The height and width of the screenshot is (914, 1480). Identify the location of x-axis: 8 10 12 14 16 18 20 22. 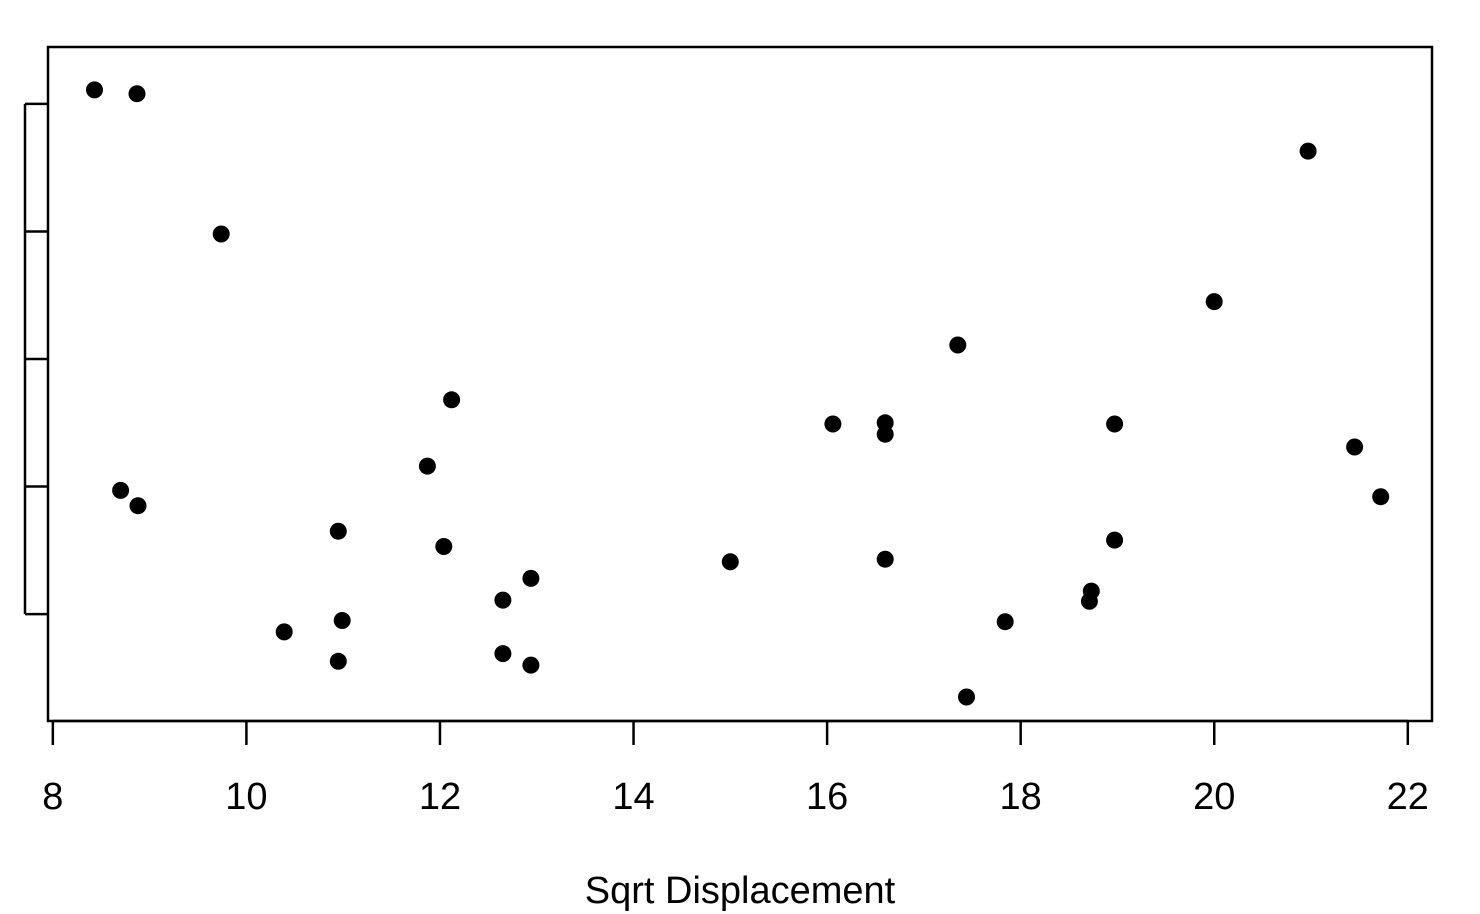
(735, 768).